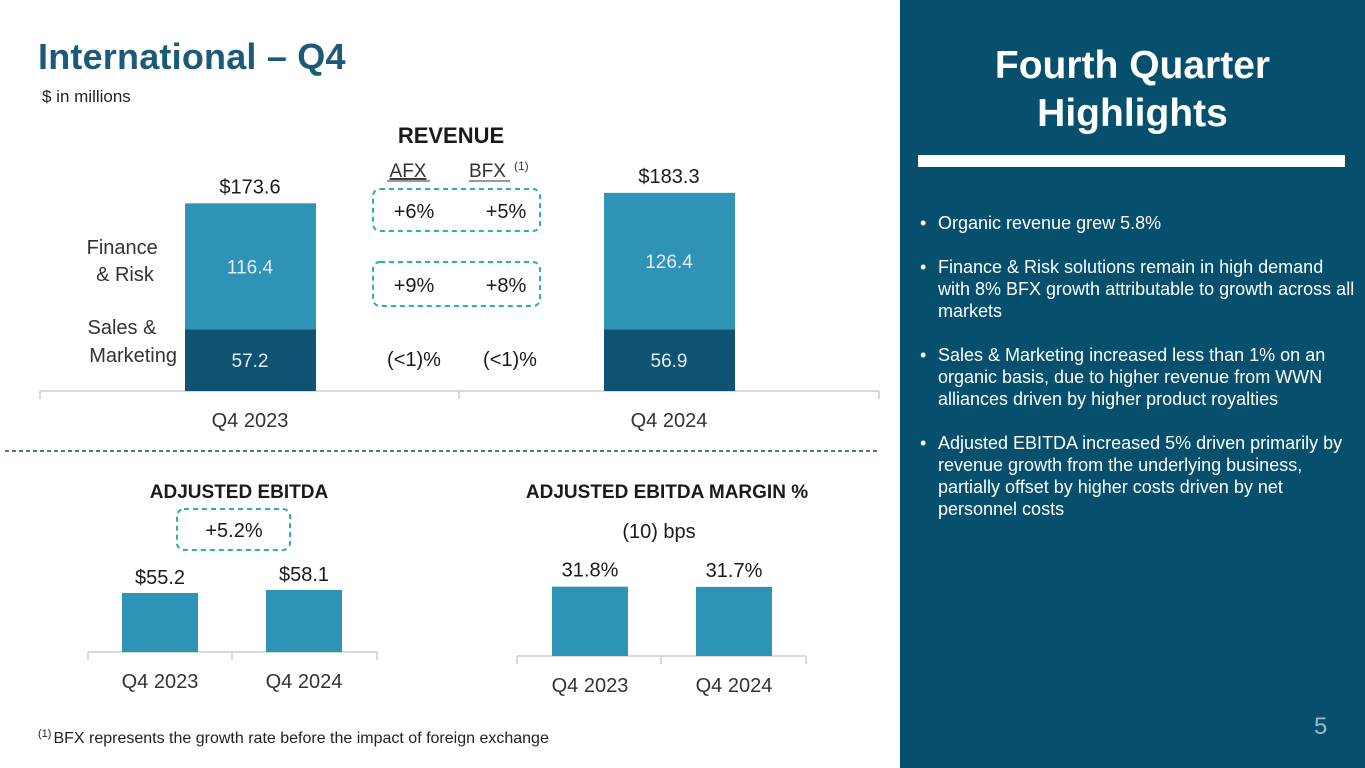 This screenshot has width=1365, height=768. Describe the element at coordinates (304, 575) in the screenshot. I see `ebitda-data-label: $58.1` at that location.